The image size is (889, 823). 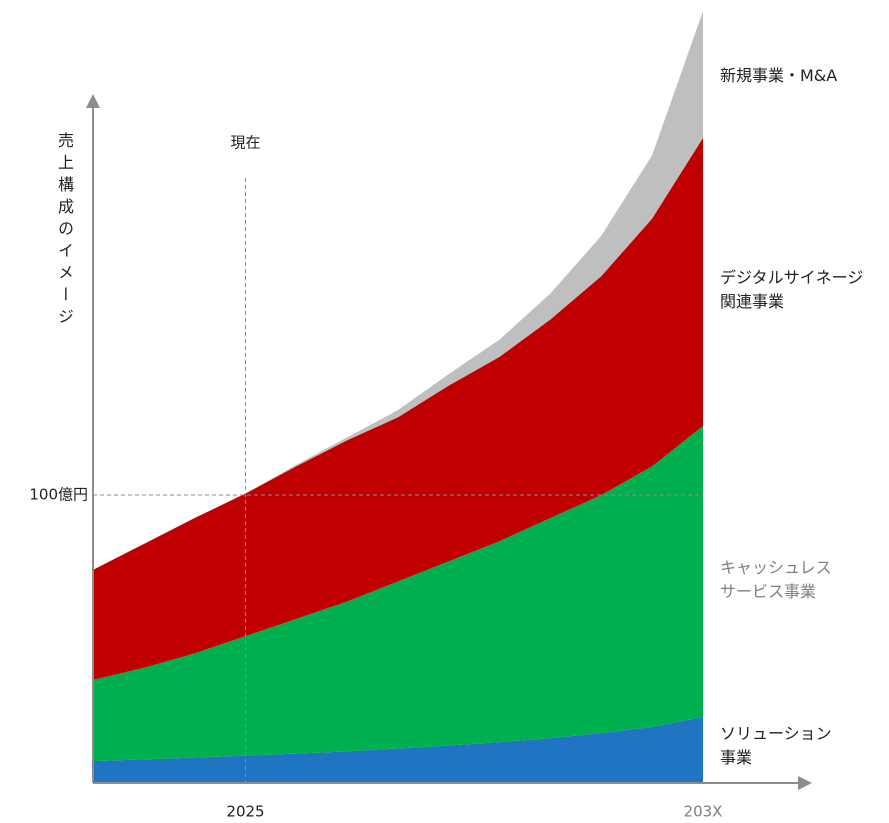 I want to click on x-tick-label: 2025, so click(x=245, y=812).